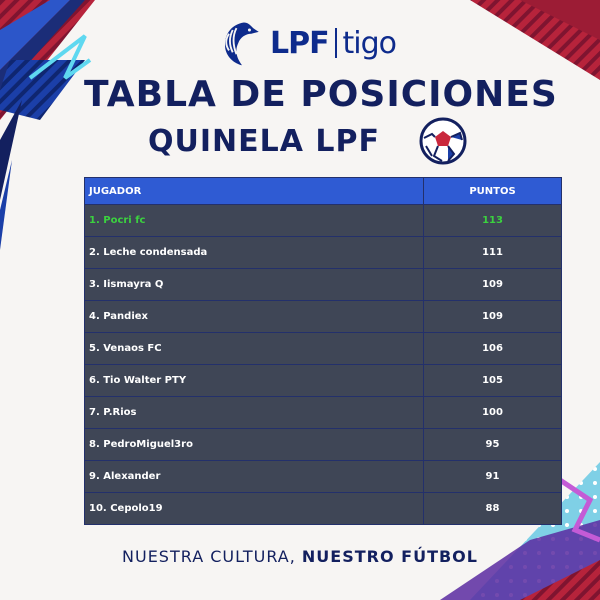  I want to click on slogan-bold: NUESTRO FÚTBOL, so click(389, 556).